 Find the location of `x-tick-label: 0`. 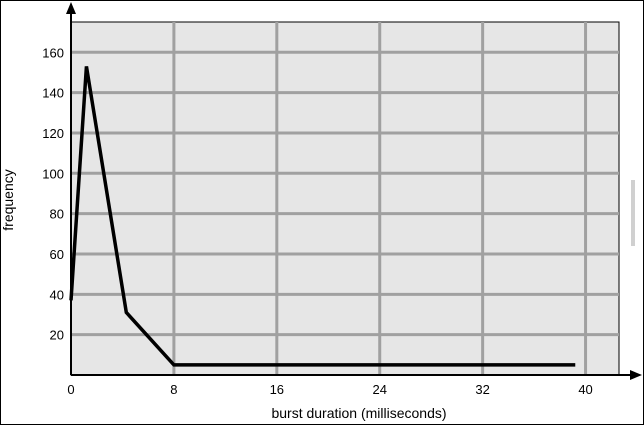

x-tick-label: 0 is located at coordinates (70, 389).